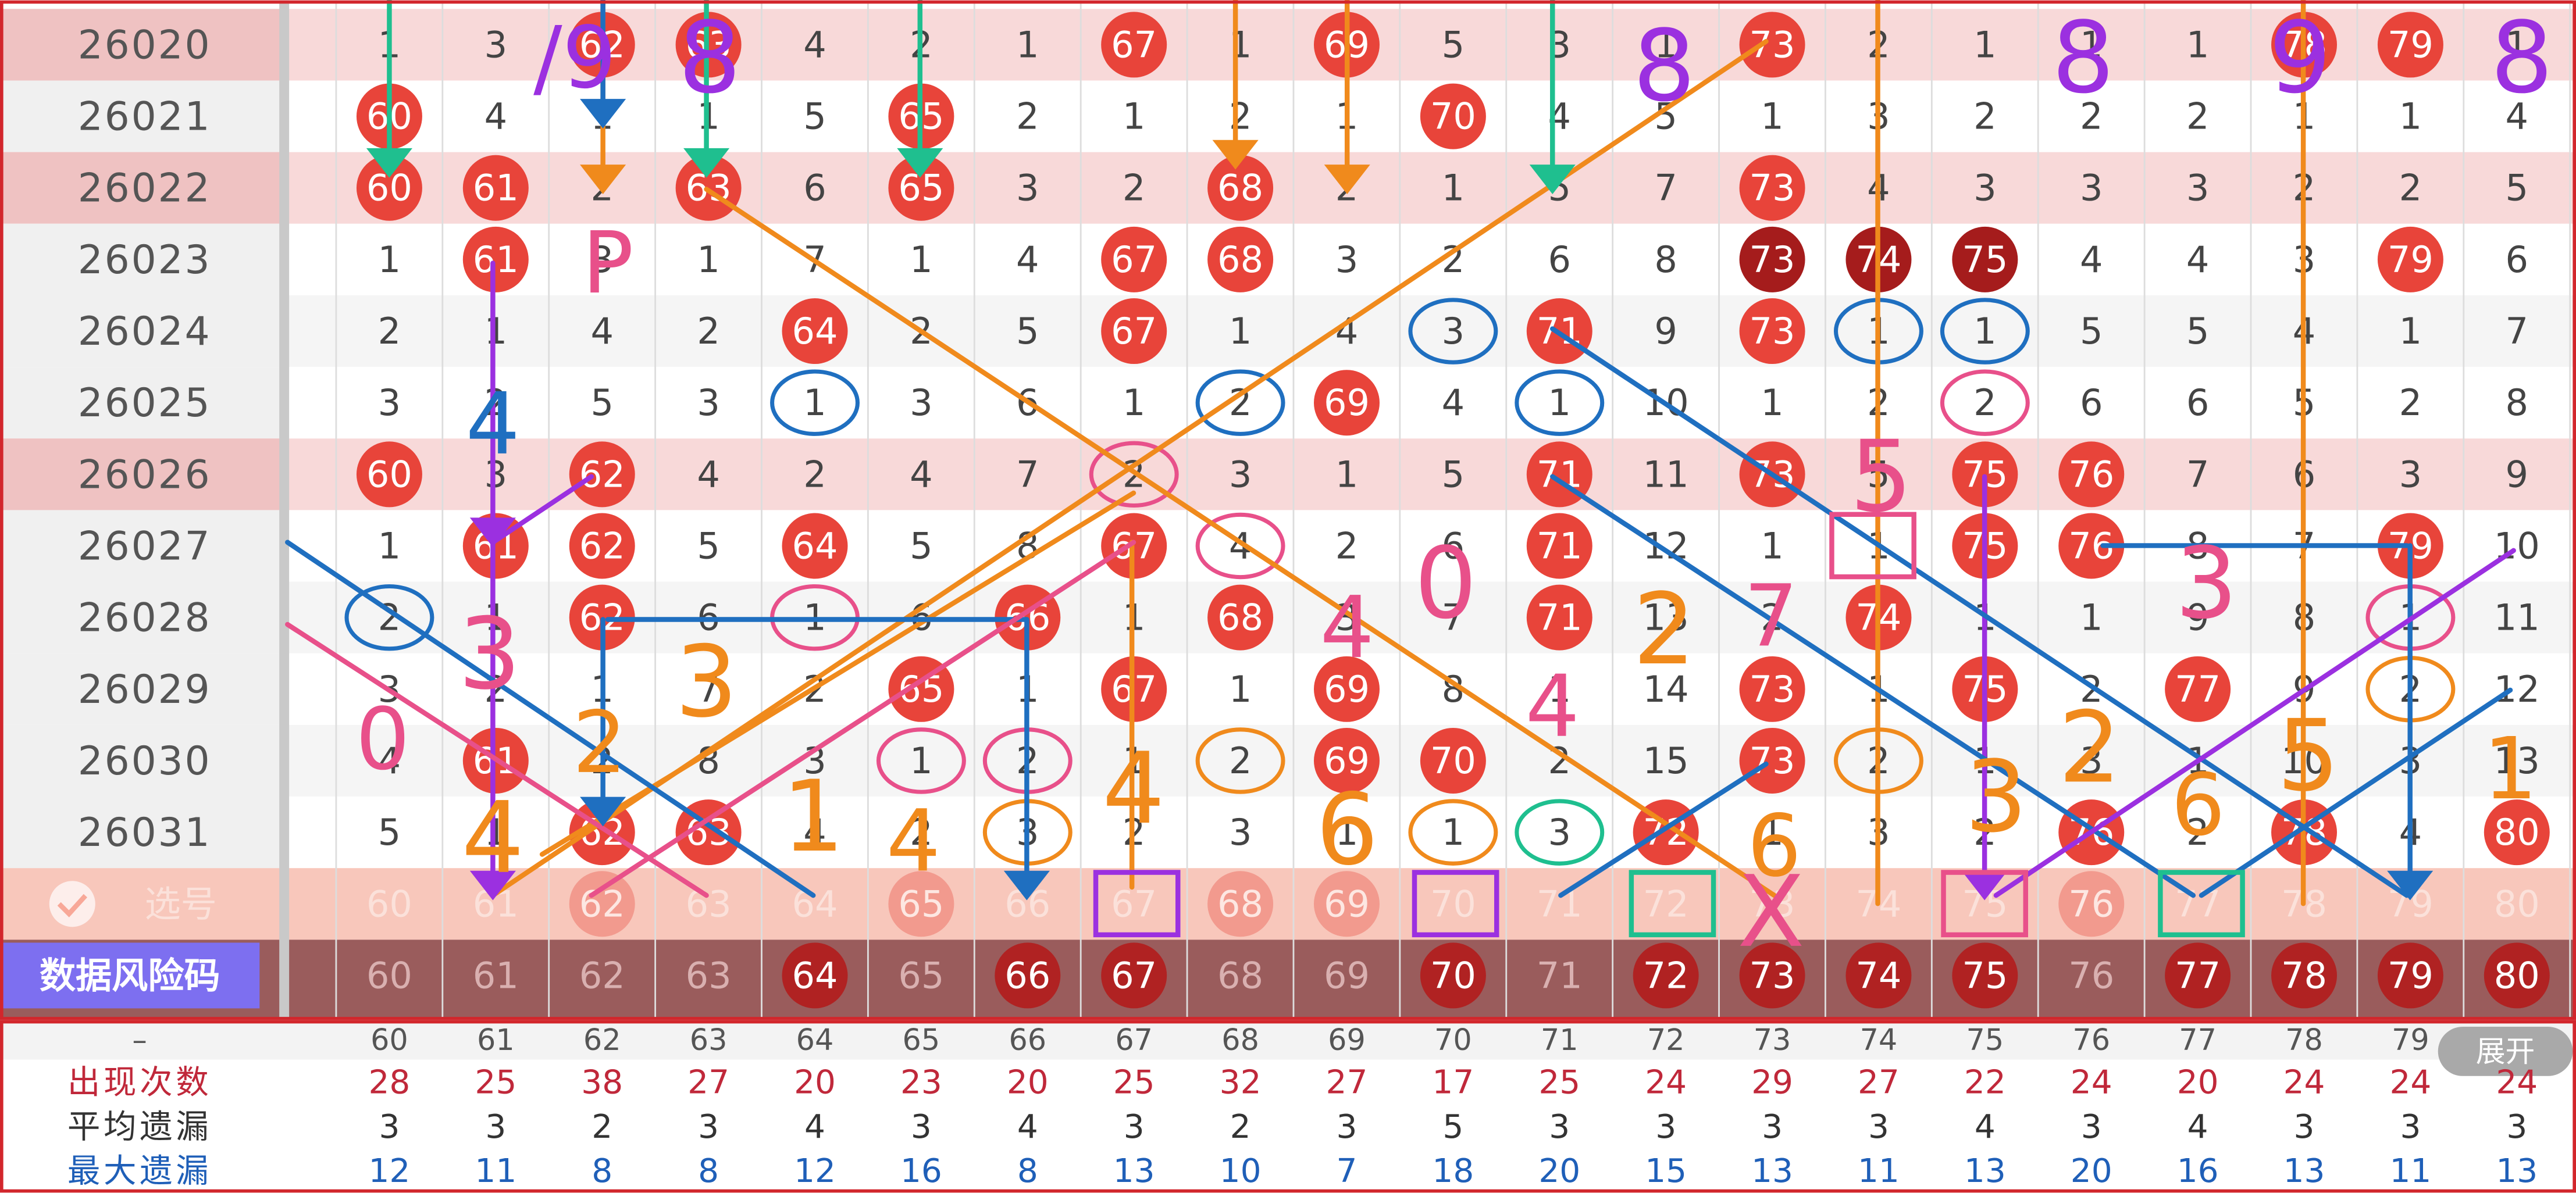 Image resolution: width=2576 pixels, height=1193 pixels. What do you see at coordinates (815, 1040) in the screenshot?
I see `stats-header: 64` at bounding box center [815, 1040].